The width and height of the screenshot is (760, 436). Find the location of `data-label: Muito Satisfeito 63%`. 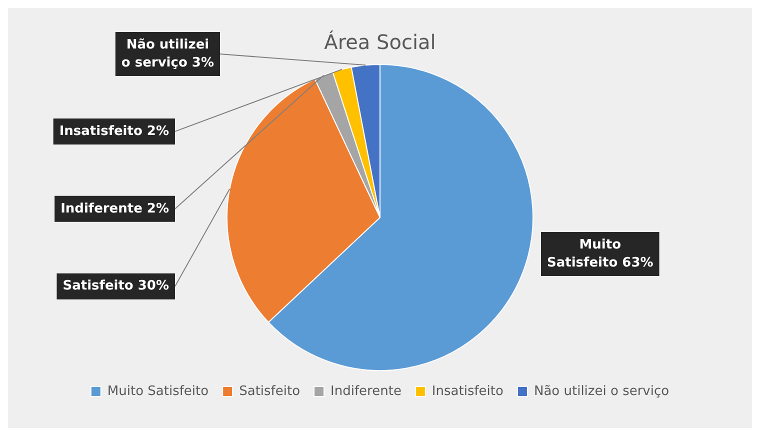

data-label: Muito Satisfeito 63% is located at coordinates (600, 253).